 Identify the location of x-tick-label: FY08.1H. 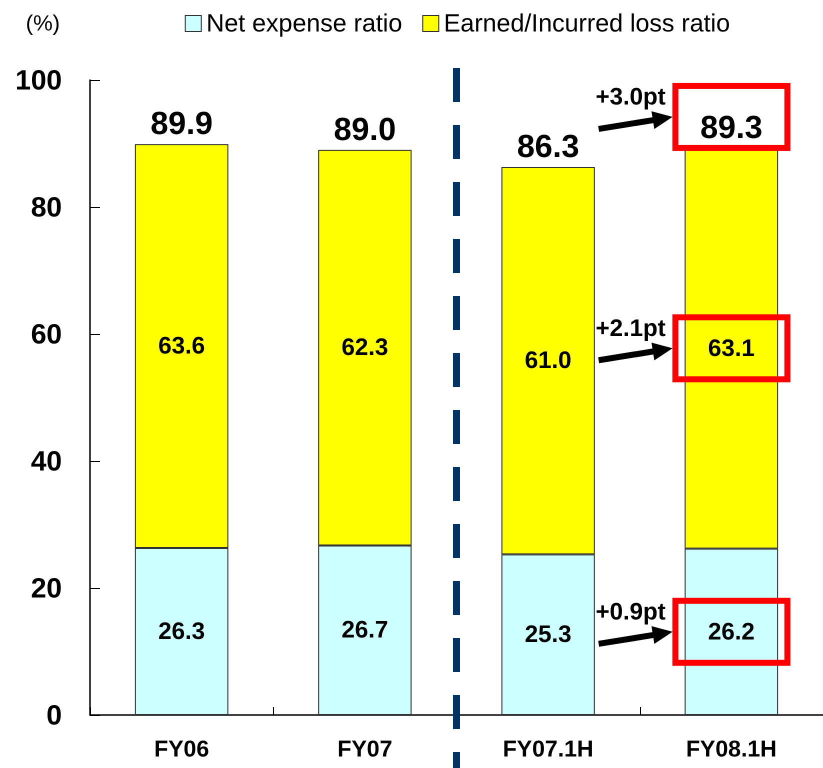
(731, 749).